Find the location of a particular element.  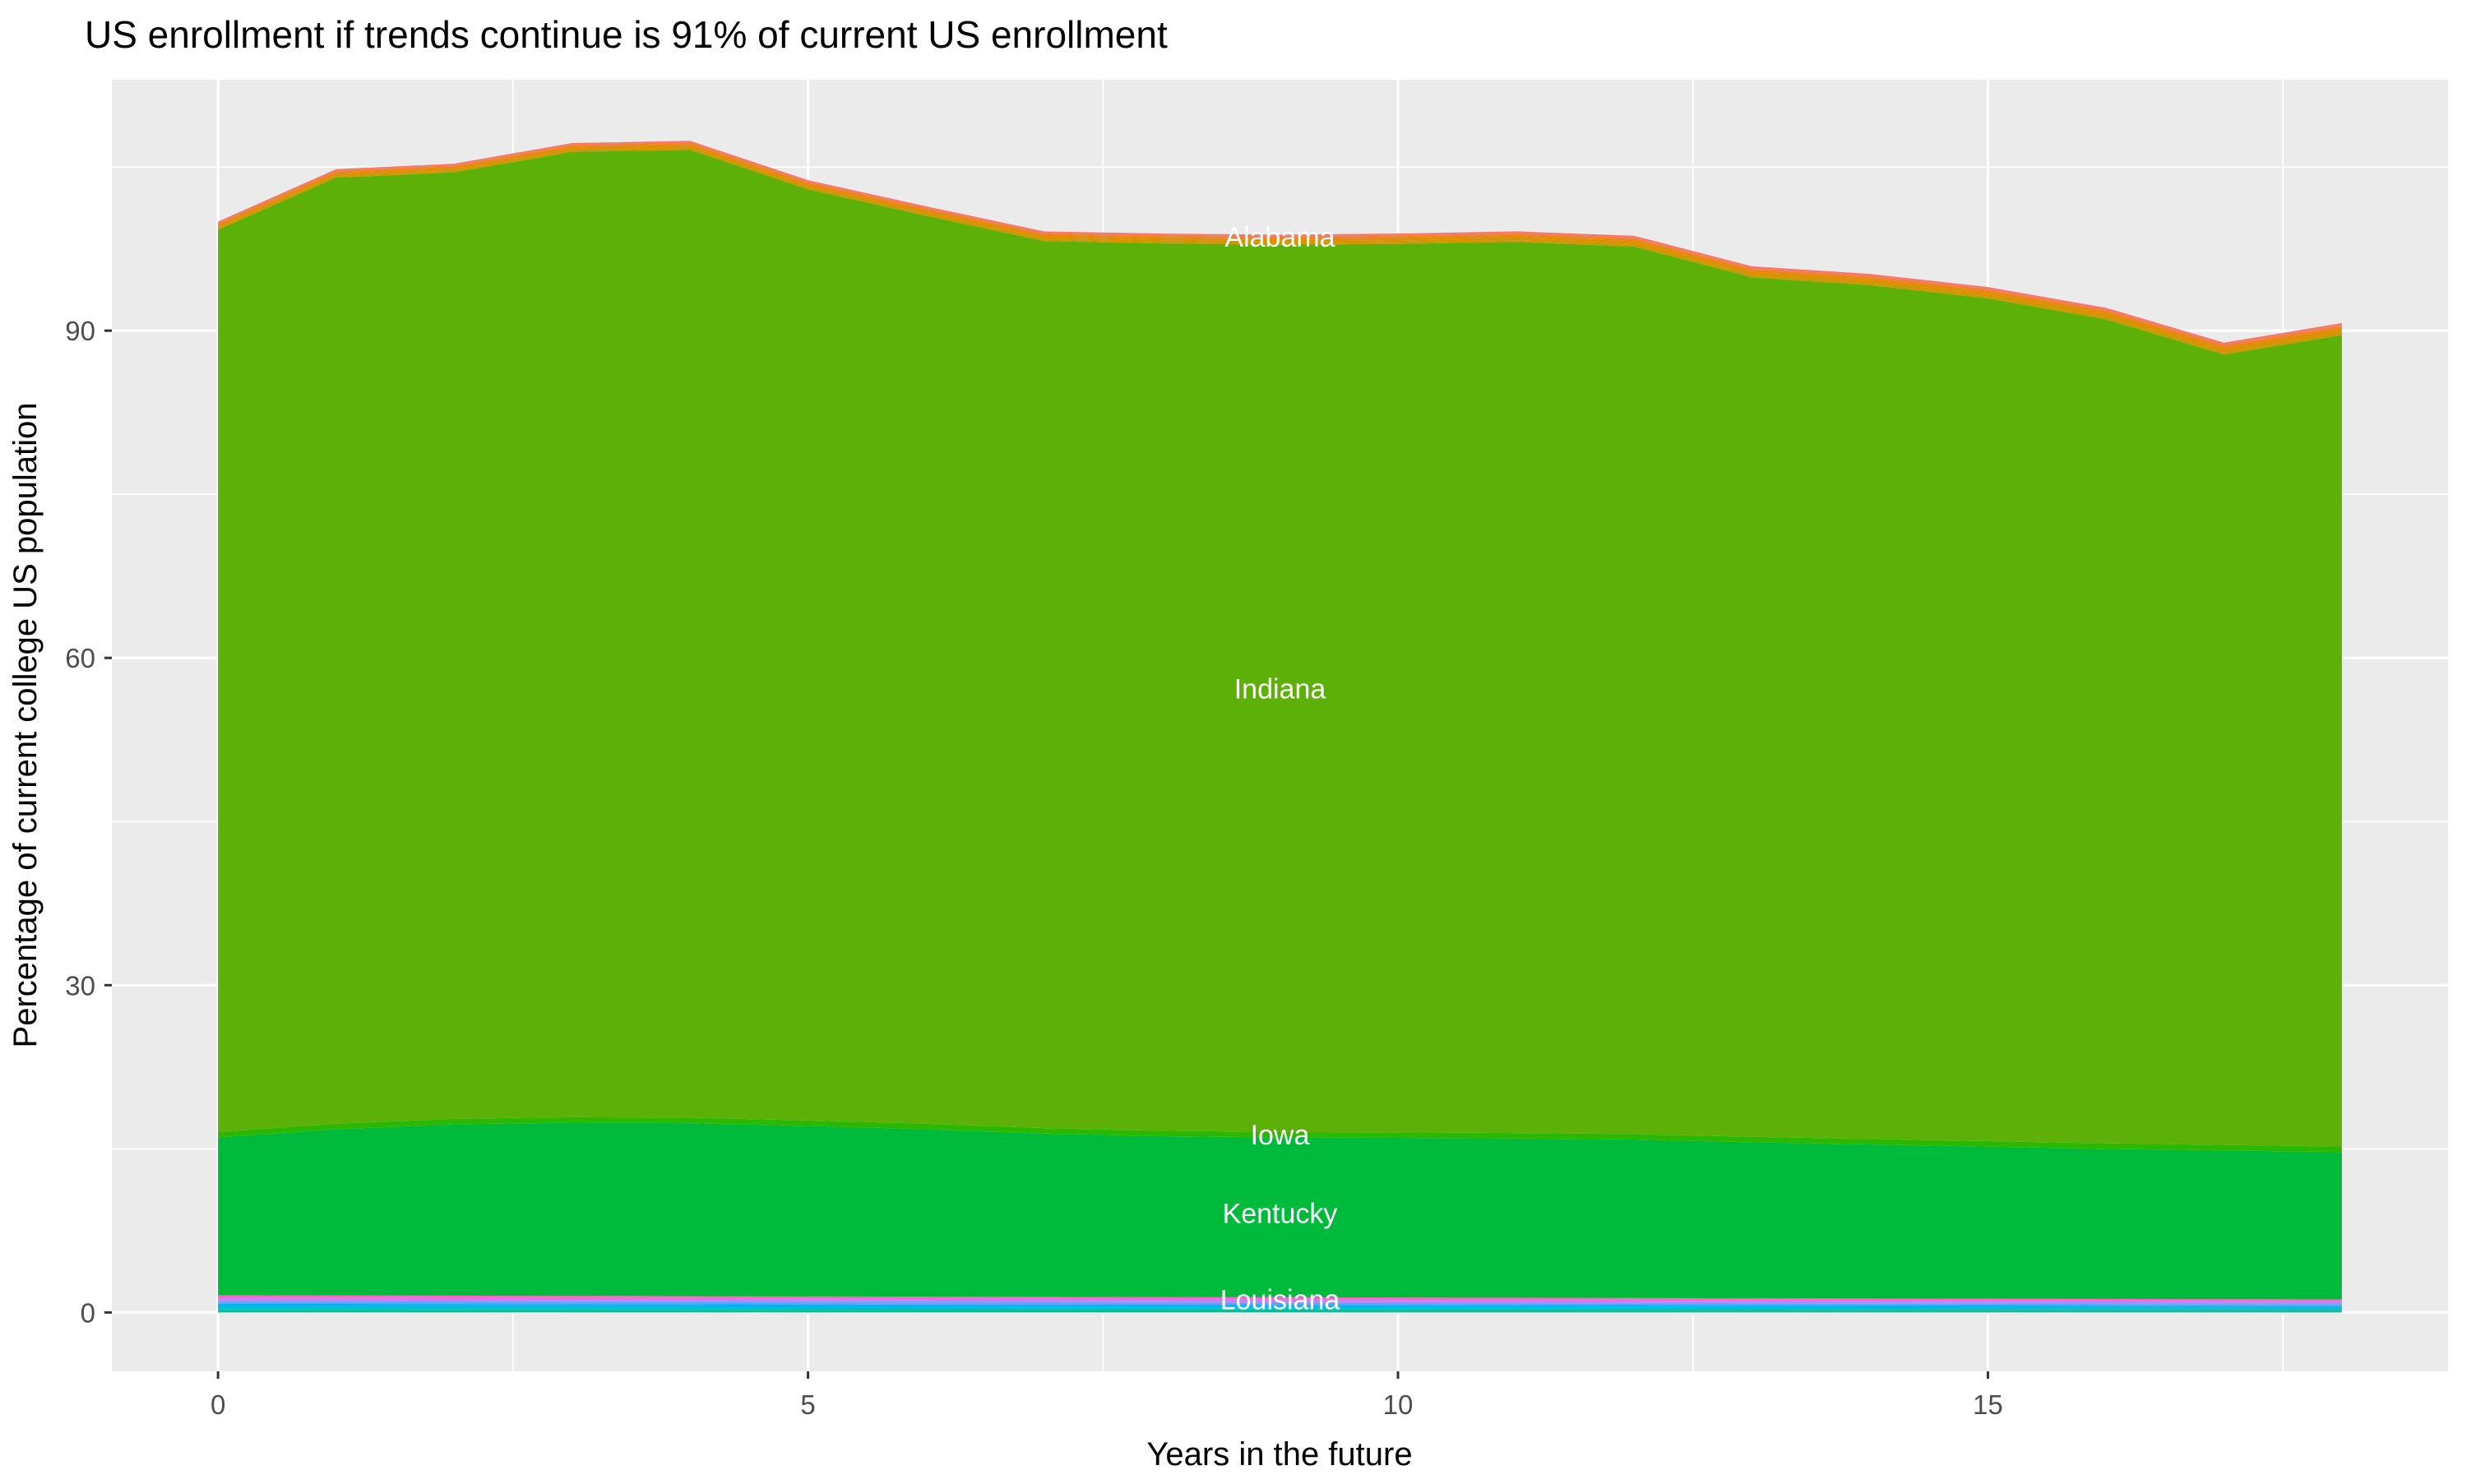

area-iowa is located at coordinates (1280, 1134).